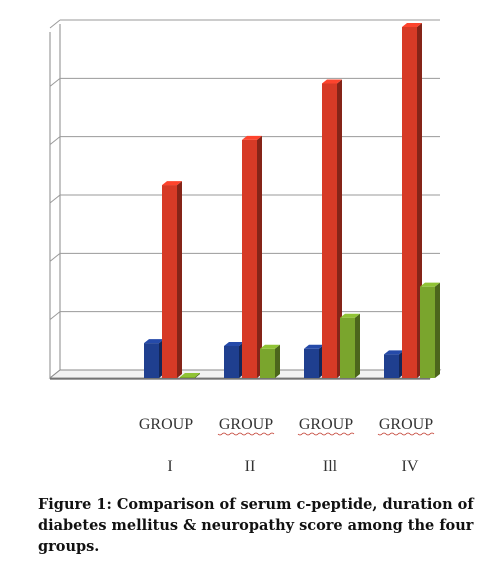 The width and height of the screenshot is (504, 574). I want to click on group-numeral: II, so click(250, 466).